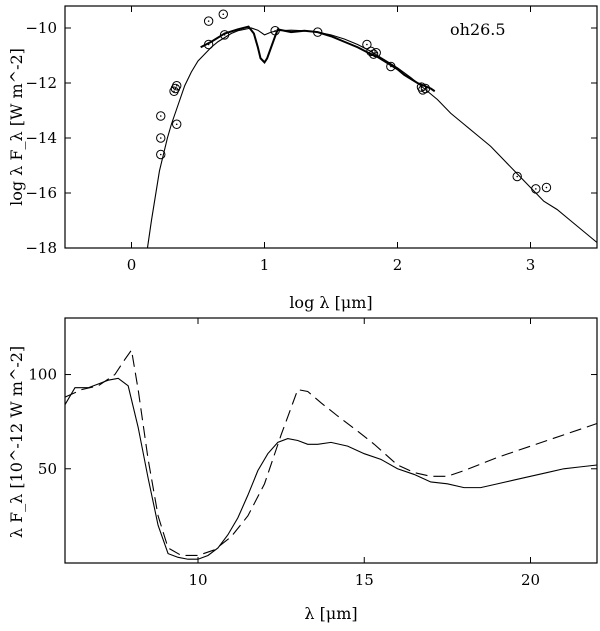 The width and height of the screenshot is (600, 631). What do you see at coordinates (330, 302) in the screenshot?
I see `top-x-axis-label: log λ [μm]` at bounding box center [330, 302].